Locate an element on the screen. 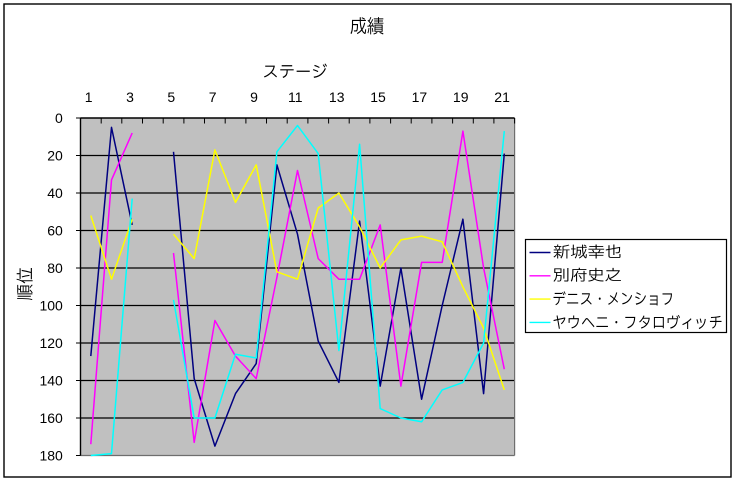 The image size is (735, 485). svg-text: 5 is located at coordinates (171, 97).